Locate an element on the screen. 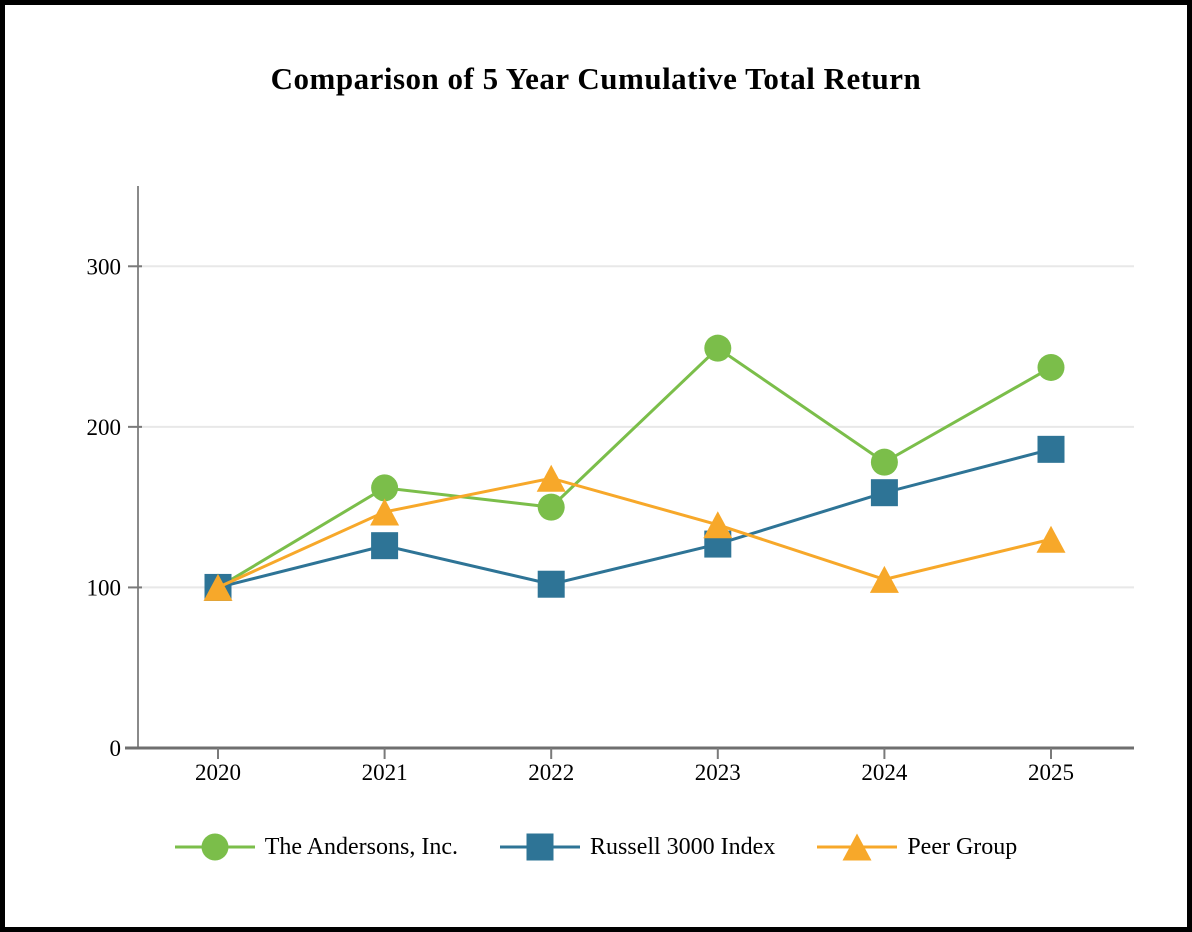 The height and width of the screenshot is (932, 1192). legend-circle-marker-icon is located at coordinates (214, 847).